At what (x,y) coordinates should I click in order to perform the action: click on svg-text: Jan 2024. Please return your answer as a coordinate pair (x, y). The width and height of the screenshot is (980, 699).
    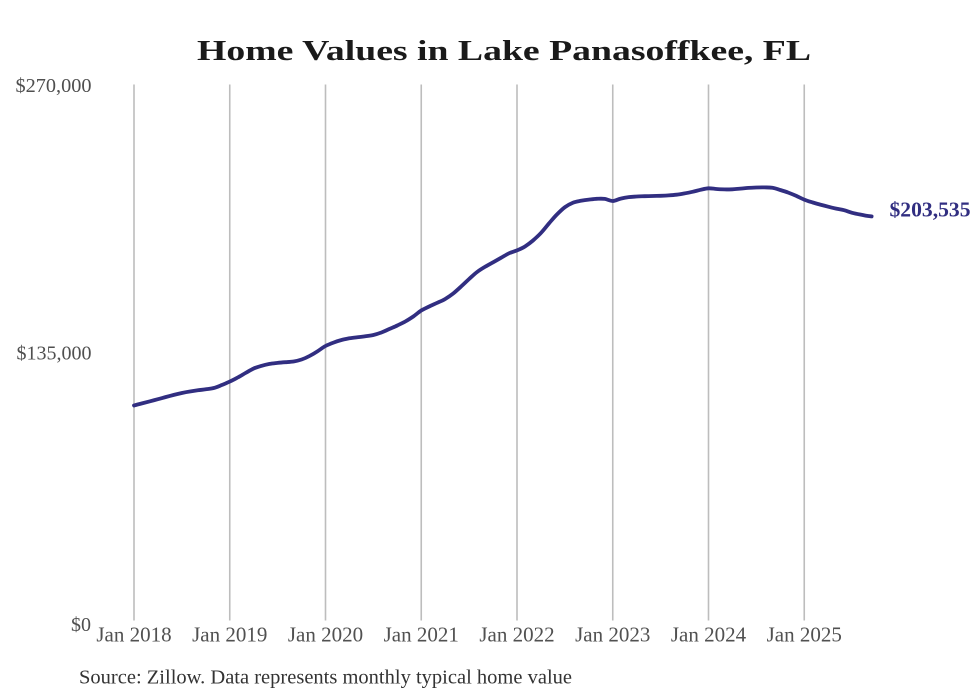
    Looking at the image, I should click on (709, 635).